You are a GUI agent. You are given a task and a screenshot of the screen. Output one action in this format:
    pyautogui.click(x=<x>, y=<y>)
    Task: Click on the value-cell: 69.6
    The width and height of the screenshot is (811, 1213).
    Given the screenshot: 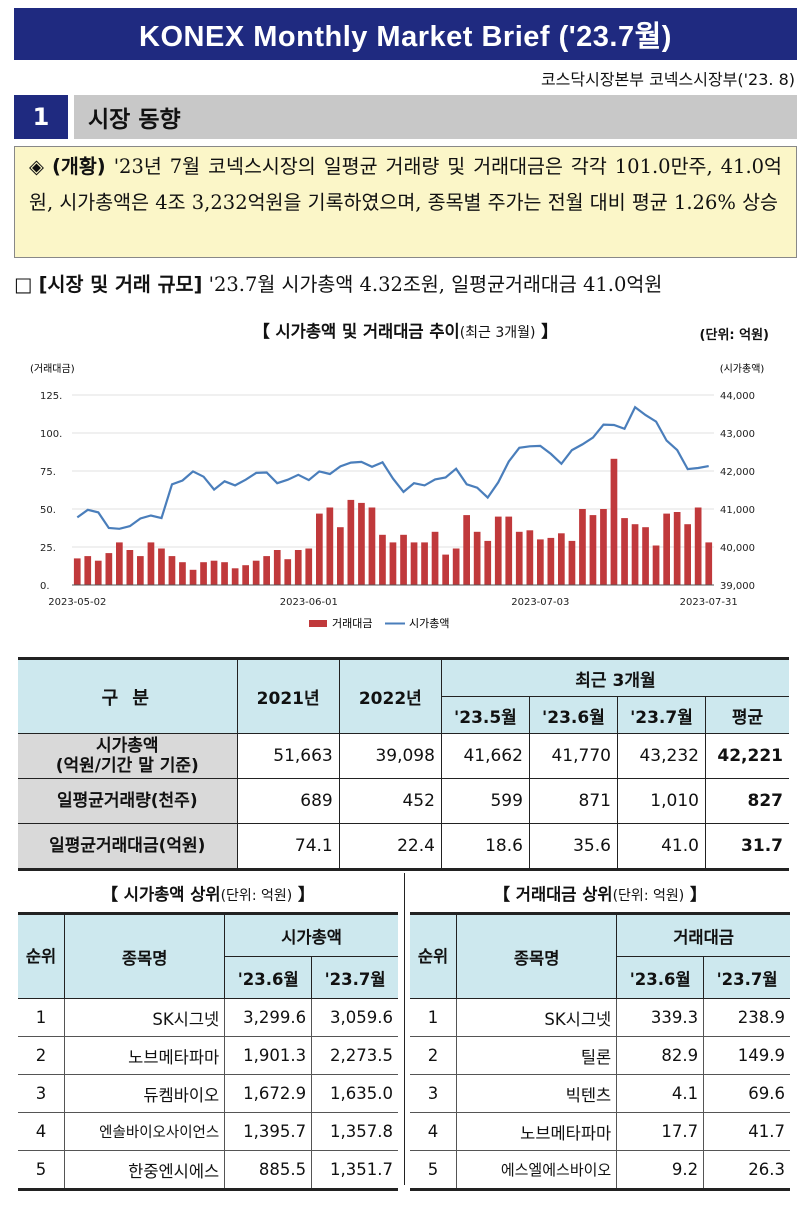 What is the action you would take?
    pyautogui.click(x=746, y=1093)
    